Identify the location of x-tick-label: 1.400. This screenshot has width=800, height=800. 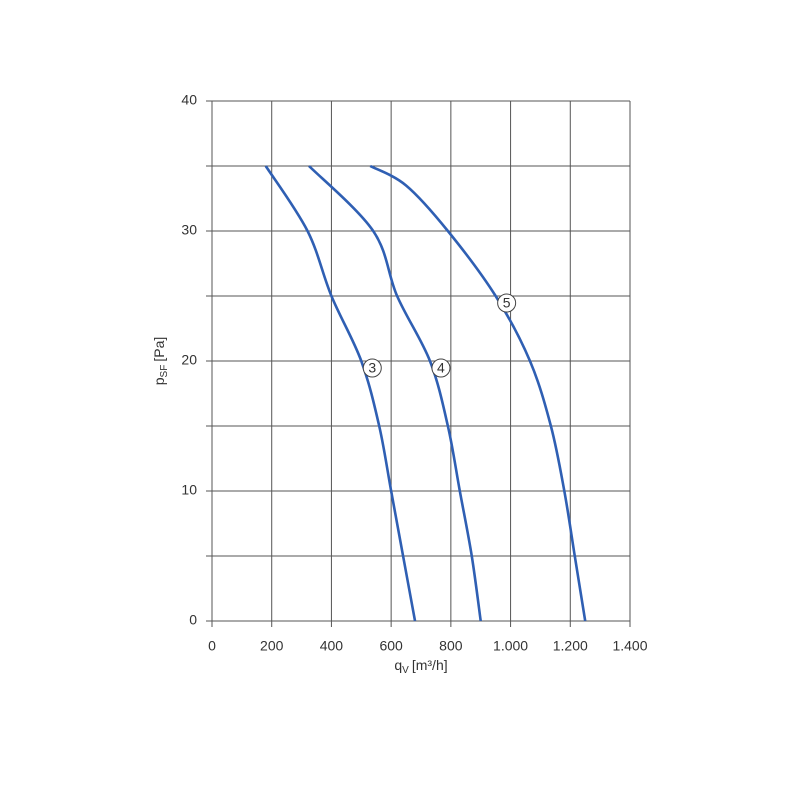
(629, 646).